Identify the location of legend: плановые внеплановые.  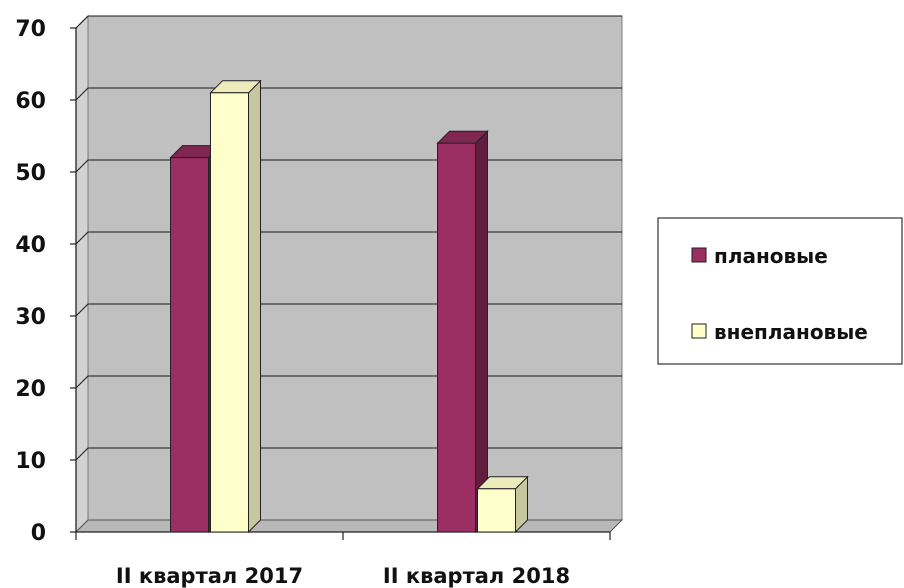
(780, 291).